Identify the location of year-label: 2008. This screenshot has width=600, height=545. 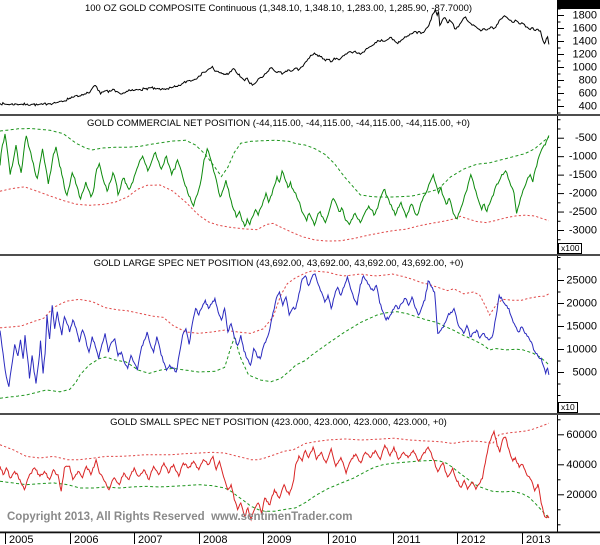
(215, 539).